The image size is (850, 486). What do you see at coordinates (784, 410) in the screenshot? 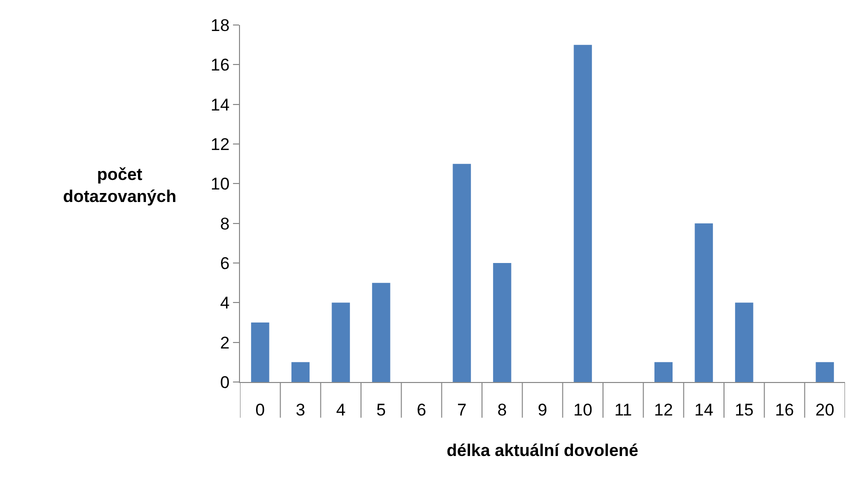
I see `x-tick-label: 16` at bounding box center [784, 410].